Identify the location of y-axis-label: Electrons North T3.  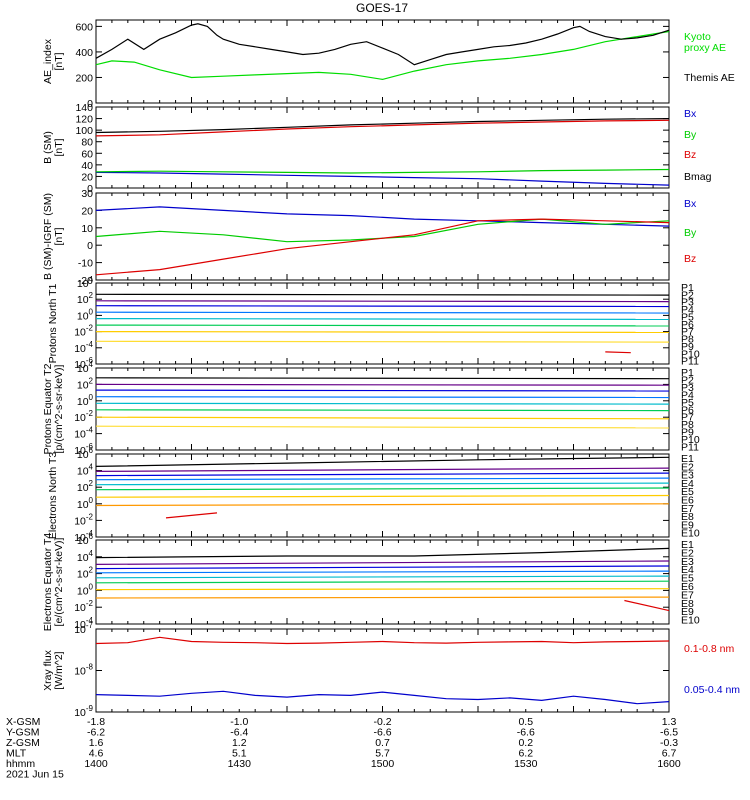
(53, 496).